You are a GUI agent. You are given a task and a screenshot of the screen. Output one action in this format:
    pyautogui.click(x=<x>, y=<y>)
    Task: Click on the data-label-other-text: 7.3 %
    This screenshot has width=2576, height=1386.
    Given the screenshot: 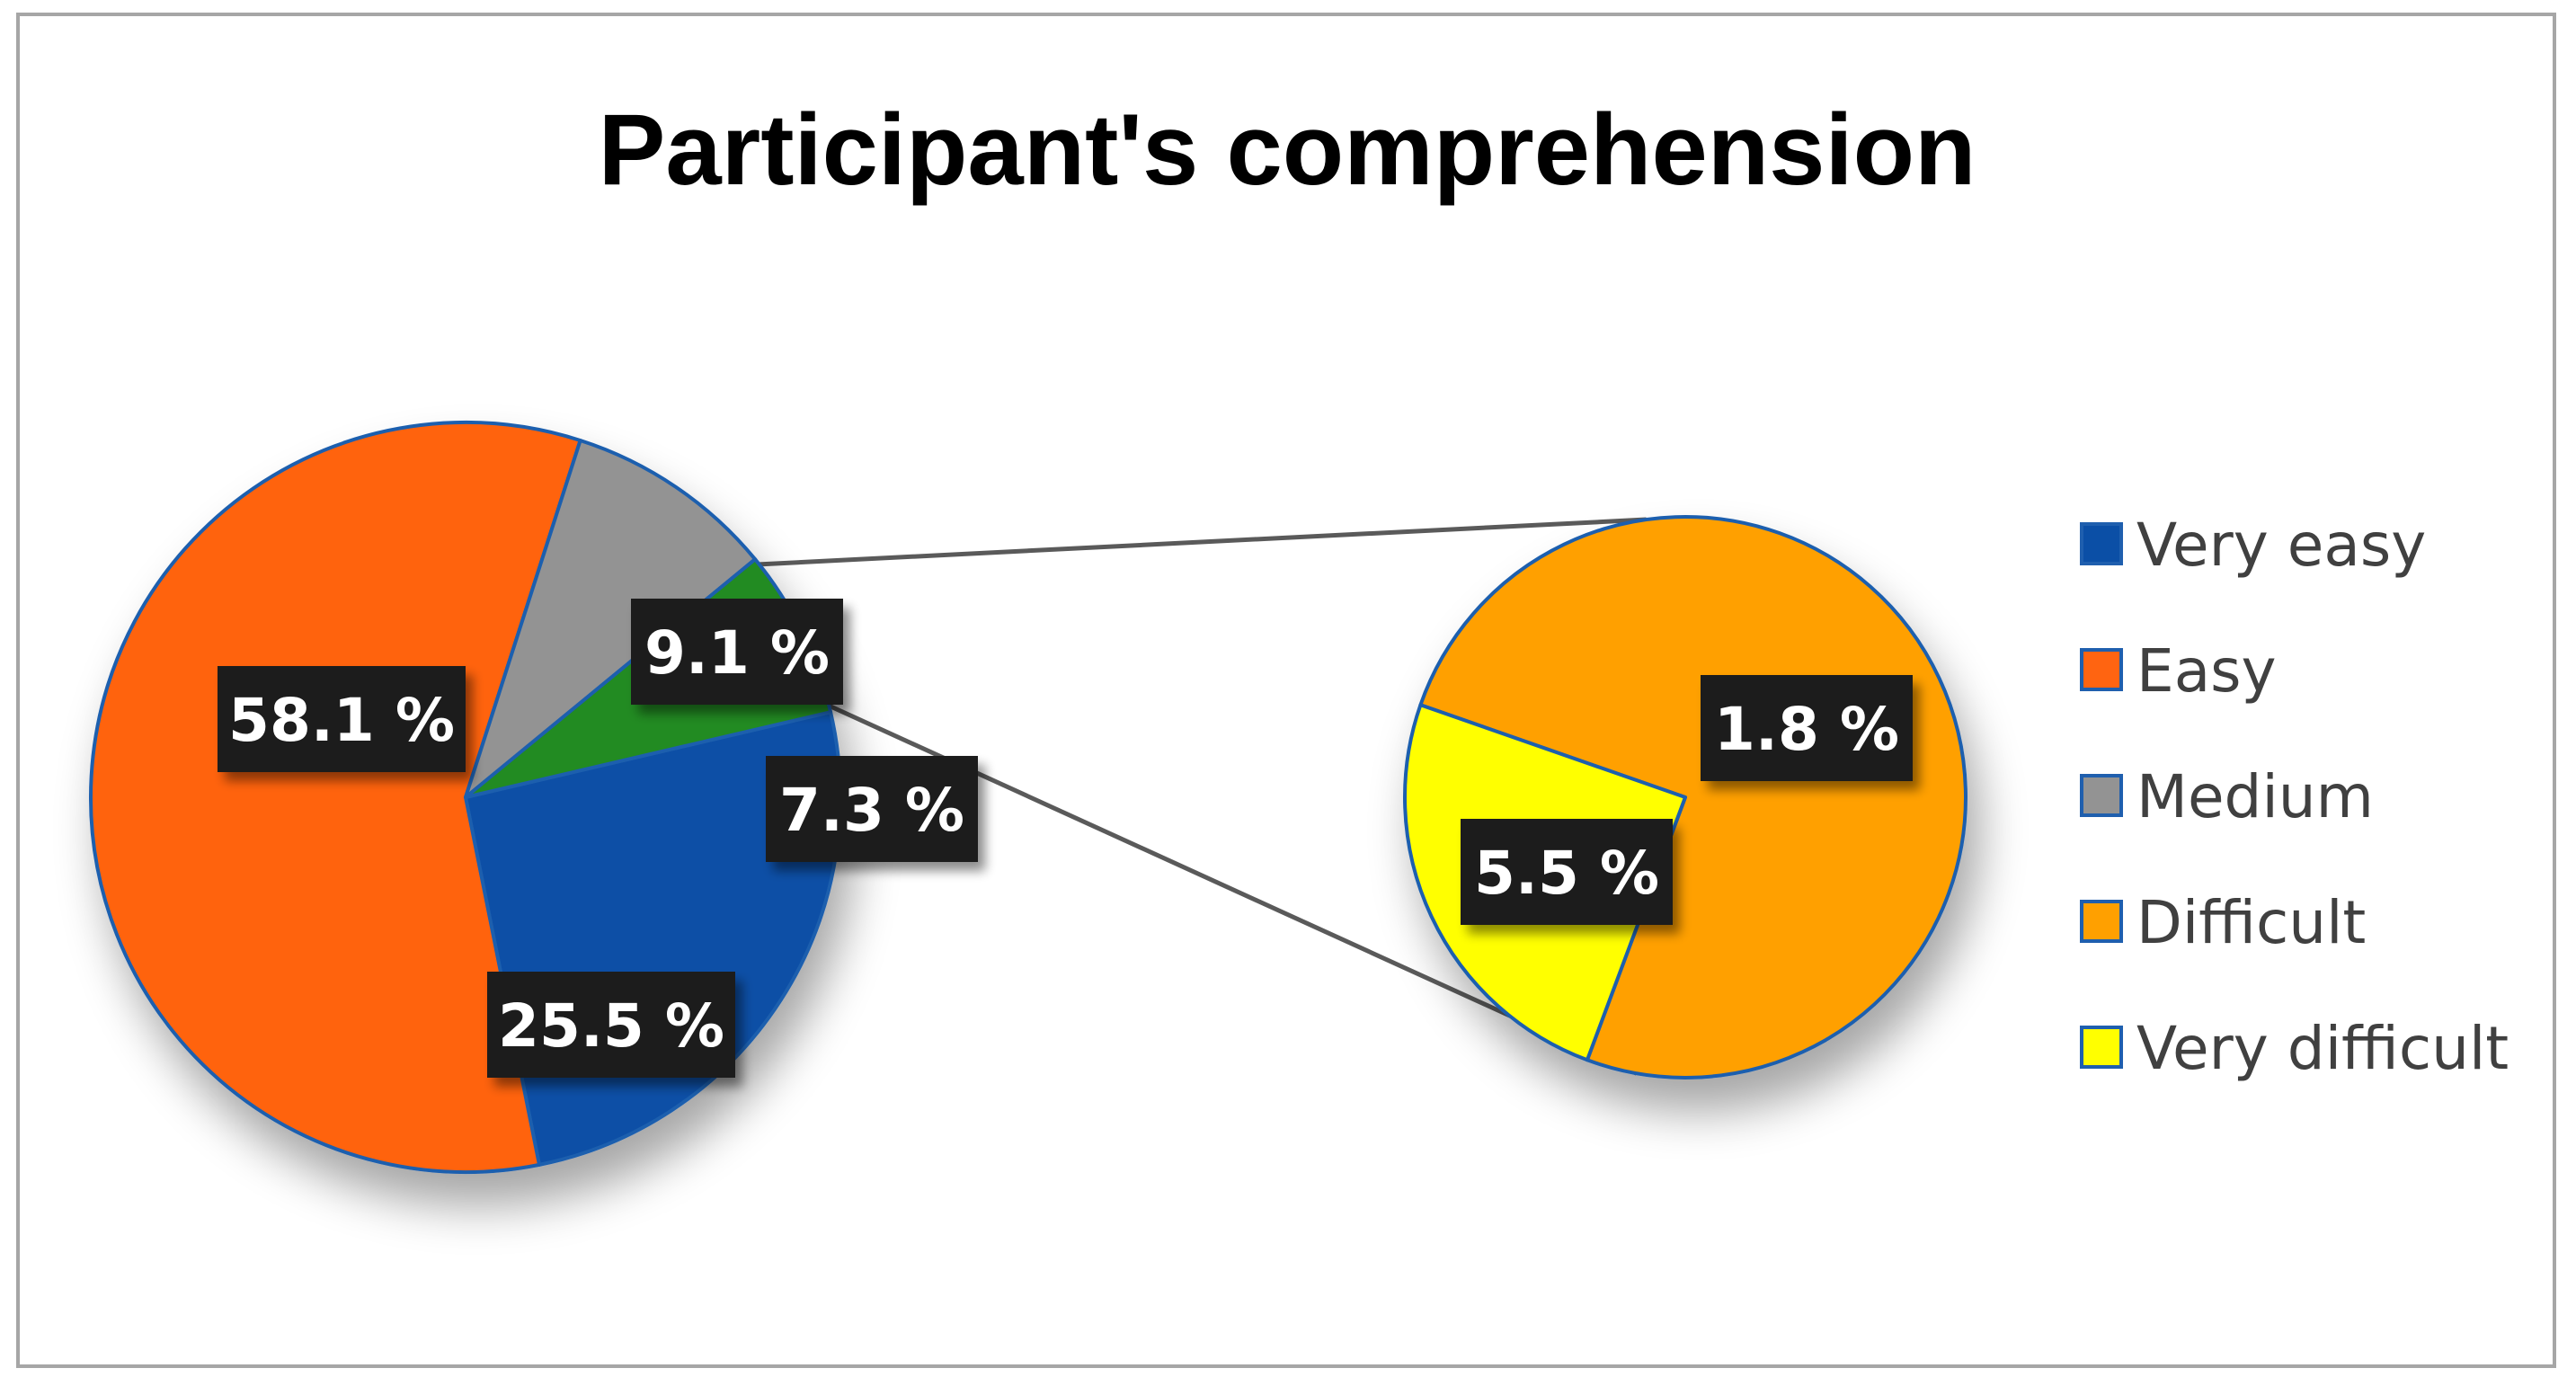 What is the action you would take?
    pyautogui.click(x=871, y=810)
    